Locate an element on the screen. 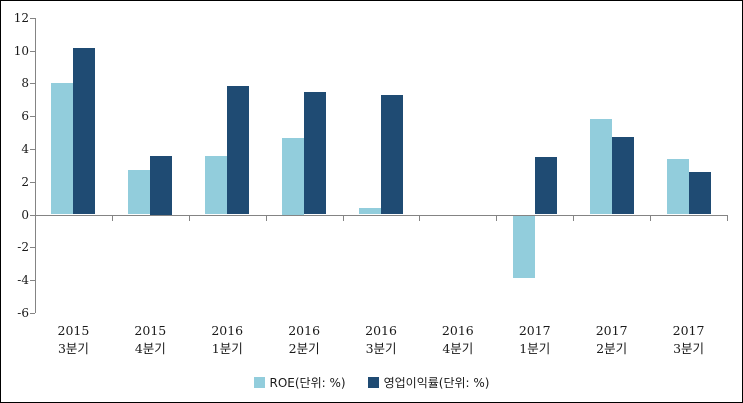 This screenshot has width=743, height=403. x-category-label: 2017 2분기 is located at coordinates (611, 340).